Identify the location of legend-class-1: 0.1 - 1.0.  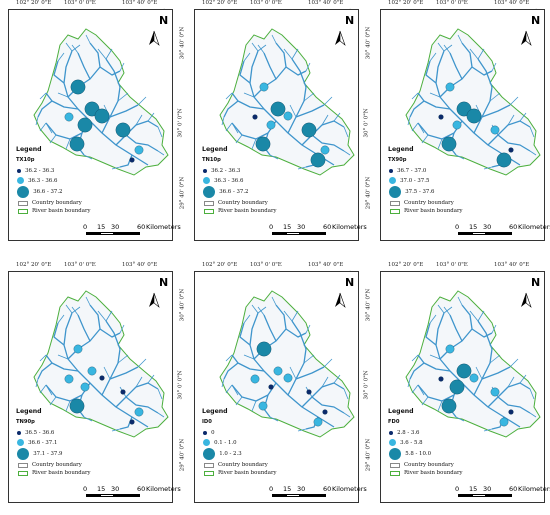
(220, 443).